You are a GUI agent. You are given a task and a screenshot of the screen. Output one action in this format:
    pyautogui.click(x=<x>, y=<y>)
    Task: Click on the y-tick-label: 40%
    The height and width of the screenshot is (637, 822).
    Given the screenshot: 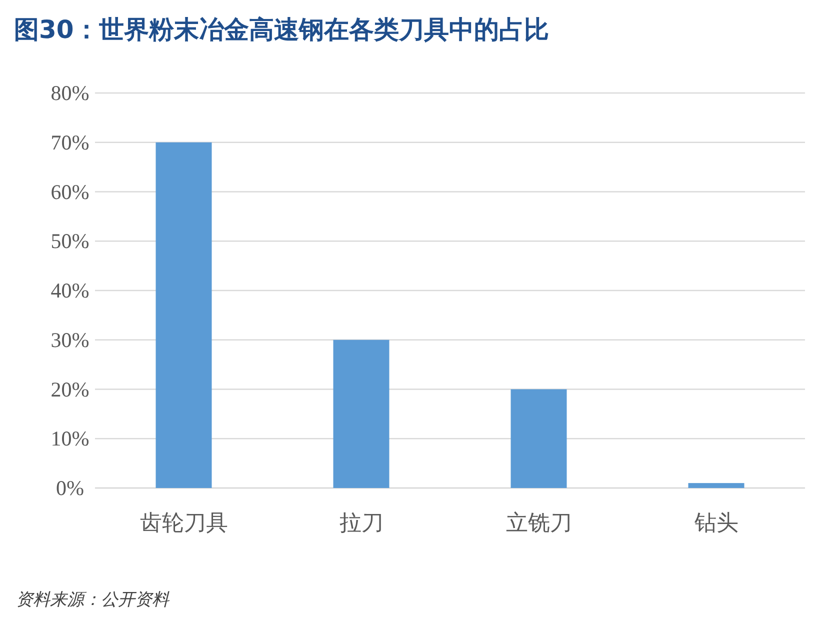 What is the action you would take?
    pyautogui.click(x=70, y=290)
    